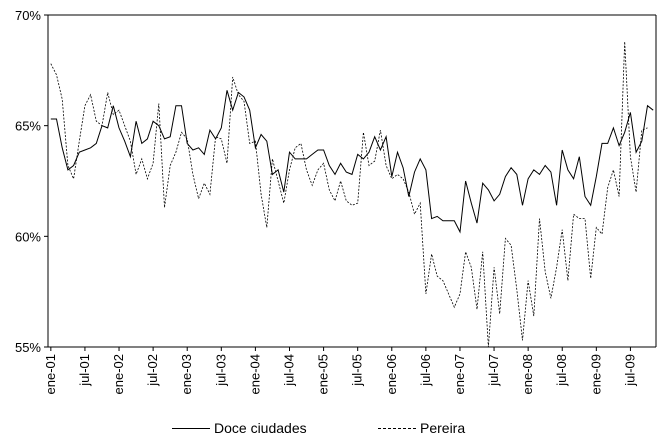 This screenshot has width=669, height=437. I want to click on y-tick-label: 70%, so click(28, 15).